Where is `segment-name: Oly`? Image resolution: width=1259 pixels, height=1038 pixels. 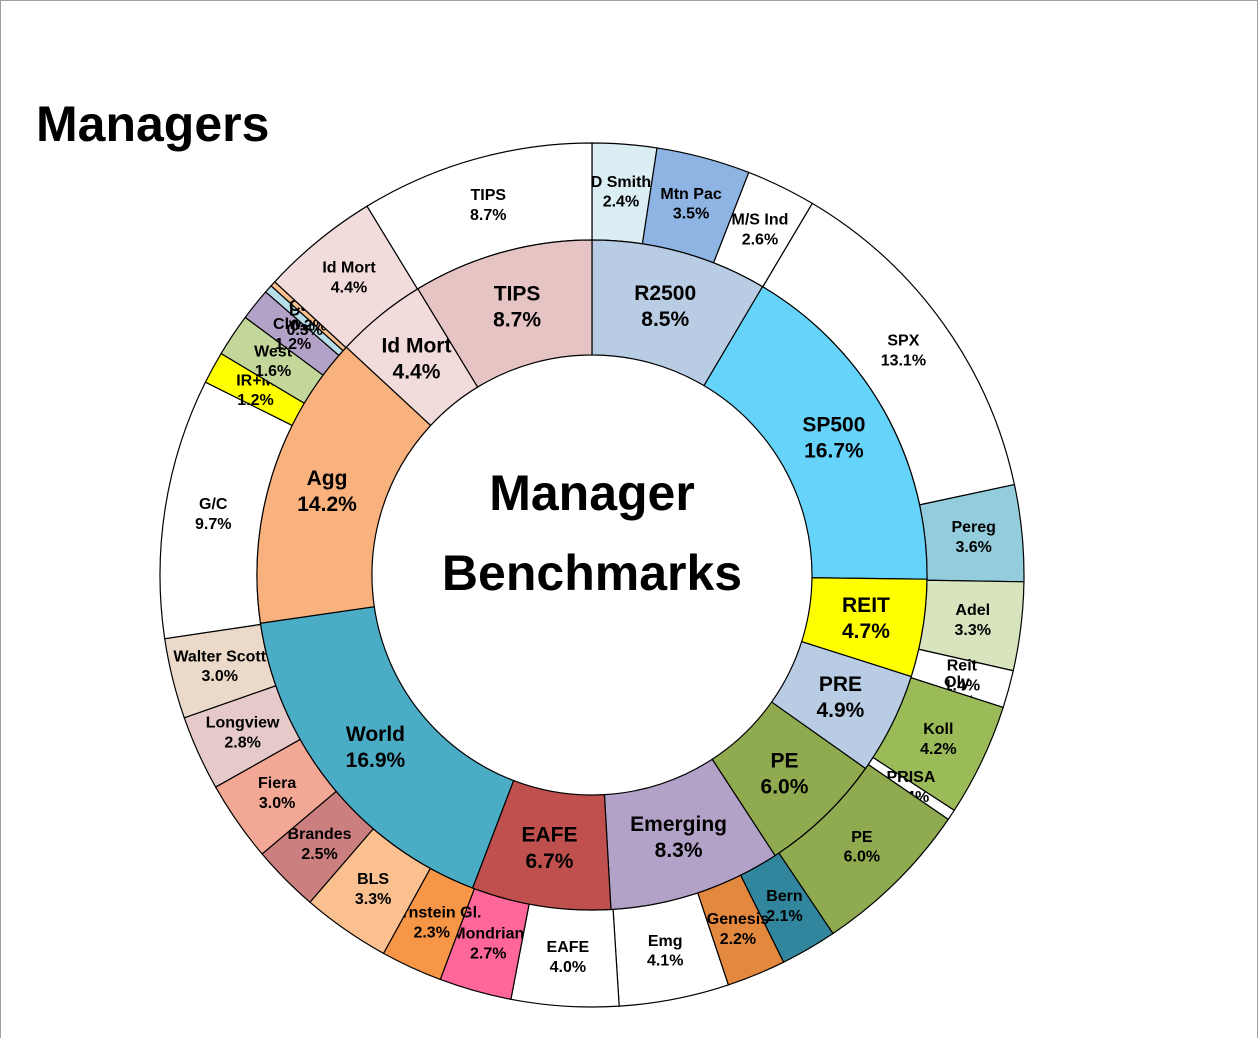 segment-name: Oly is located at coordinates (957, 682).